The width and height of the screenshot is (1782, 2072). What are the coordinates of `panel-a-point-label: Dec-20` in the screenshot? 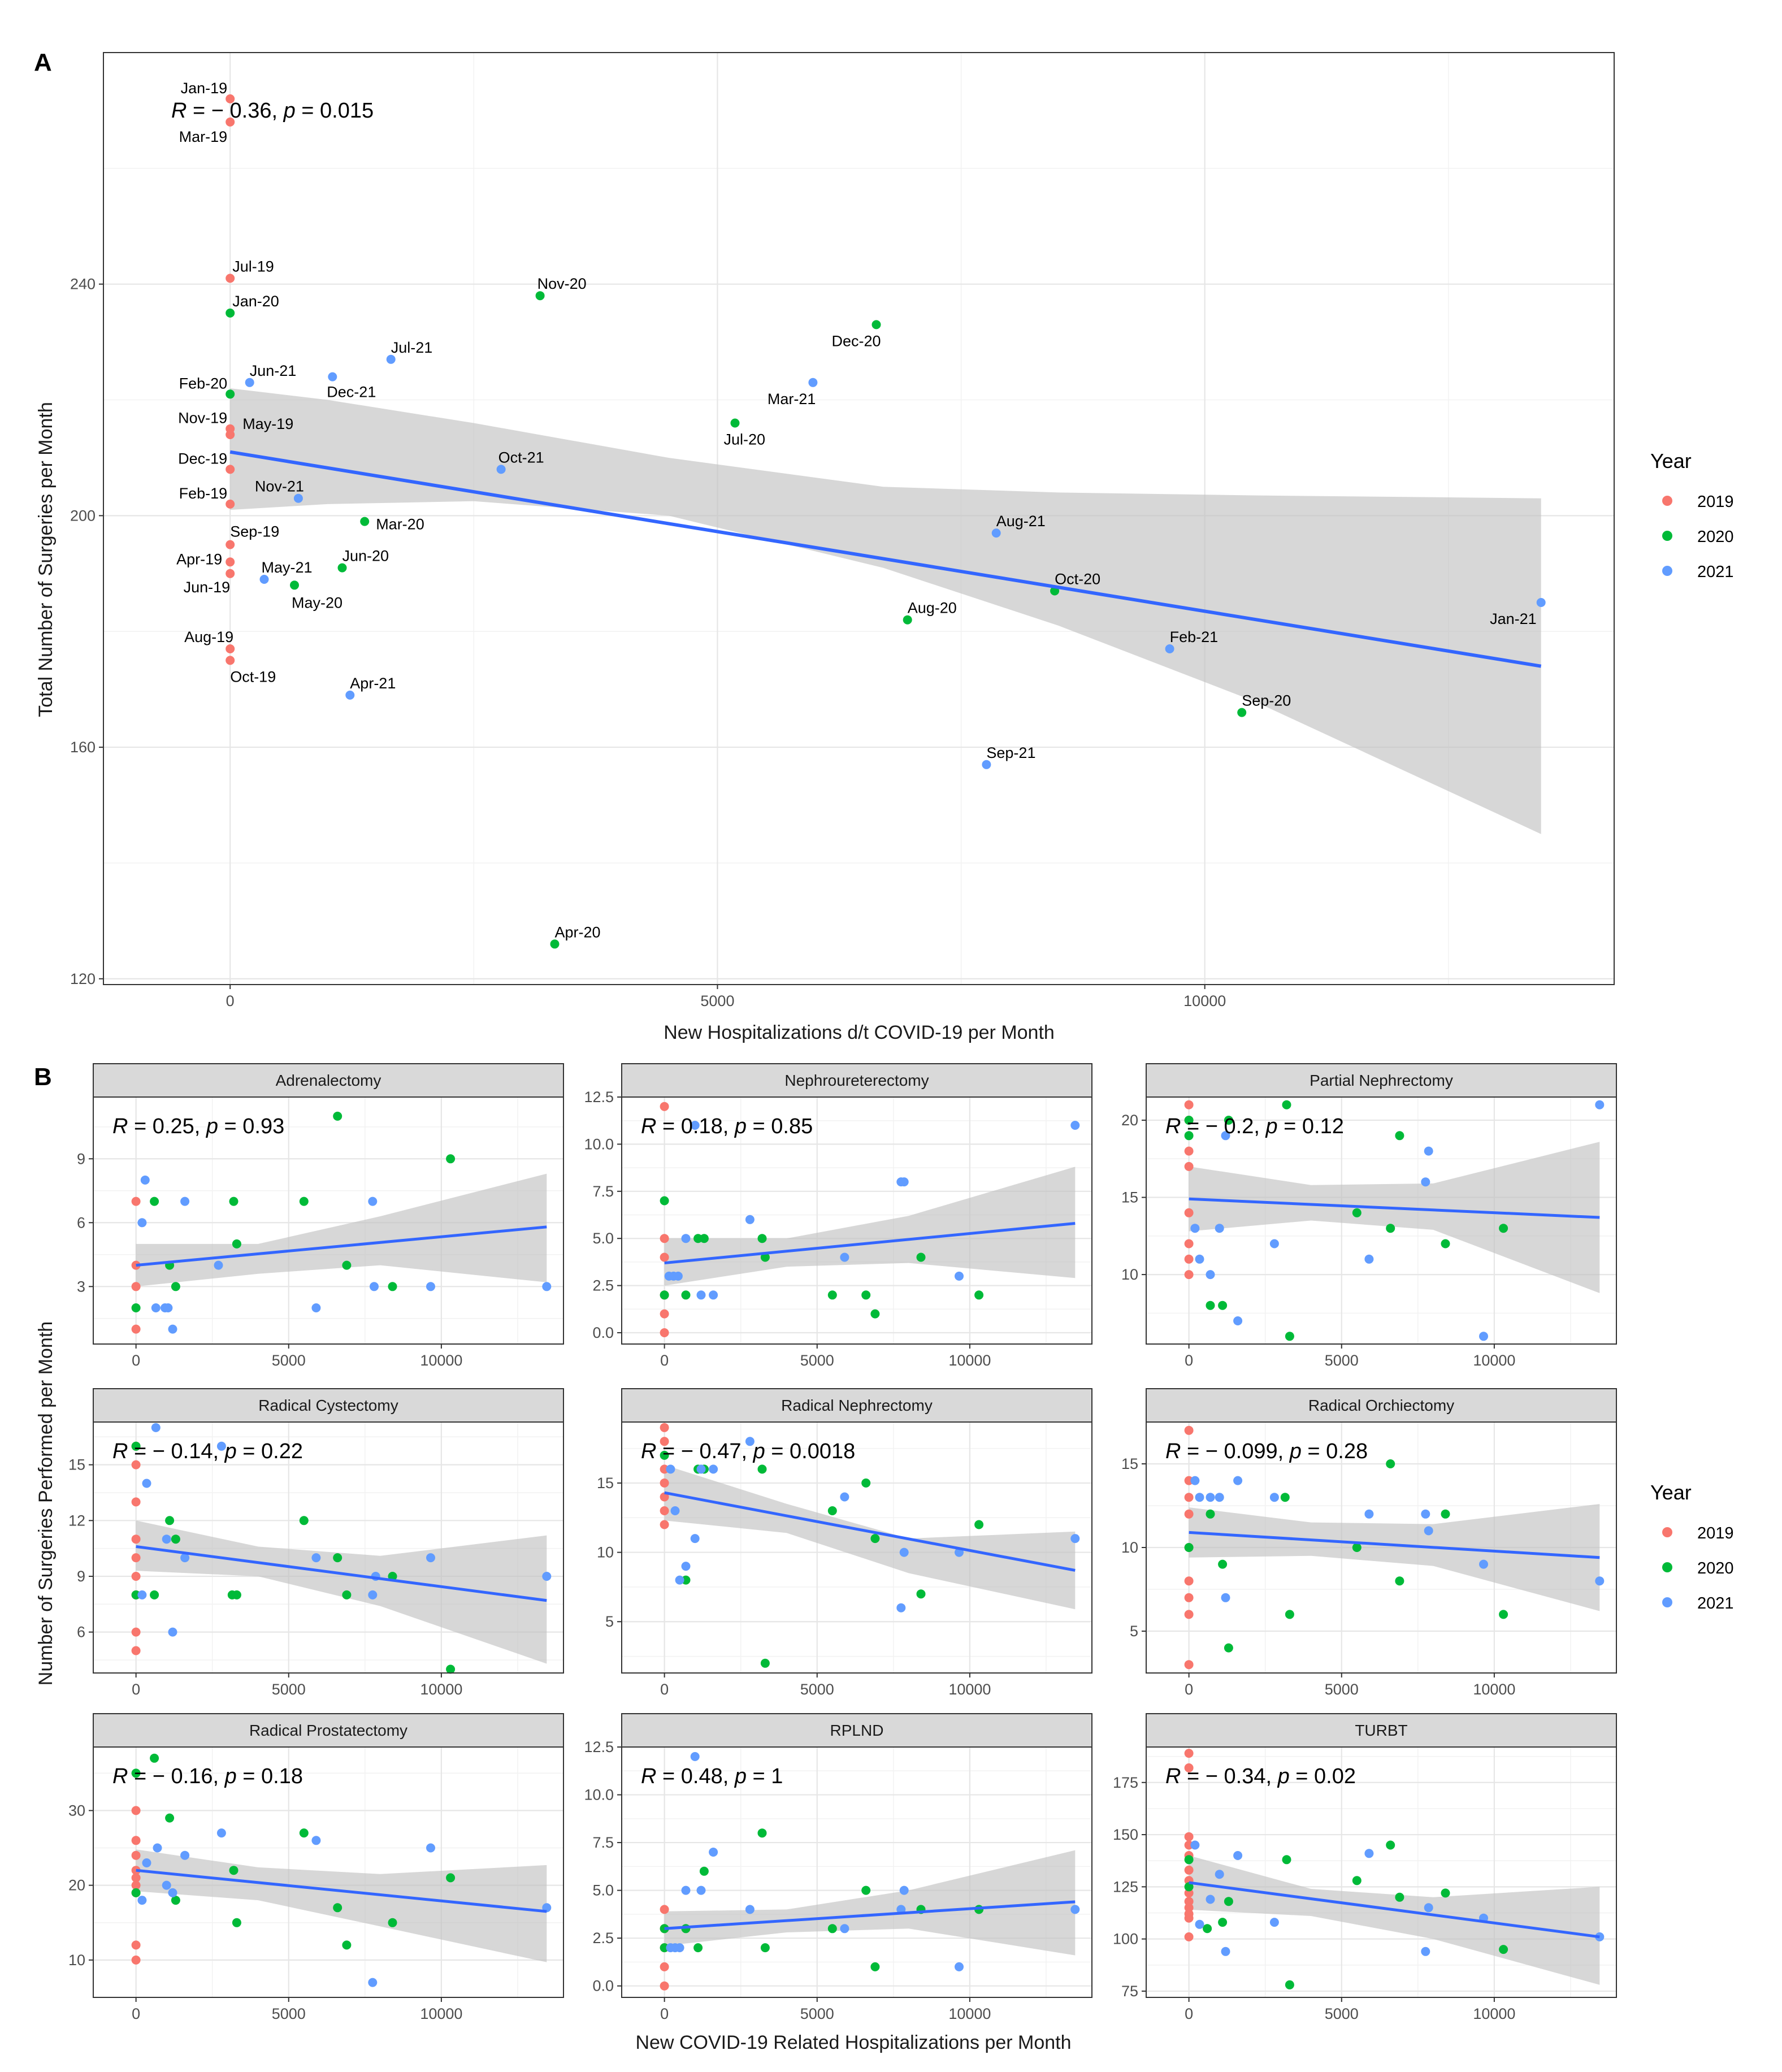 It's located at (856, 340).